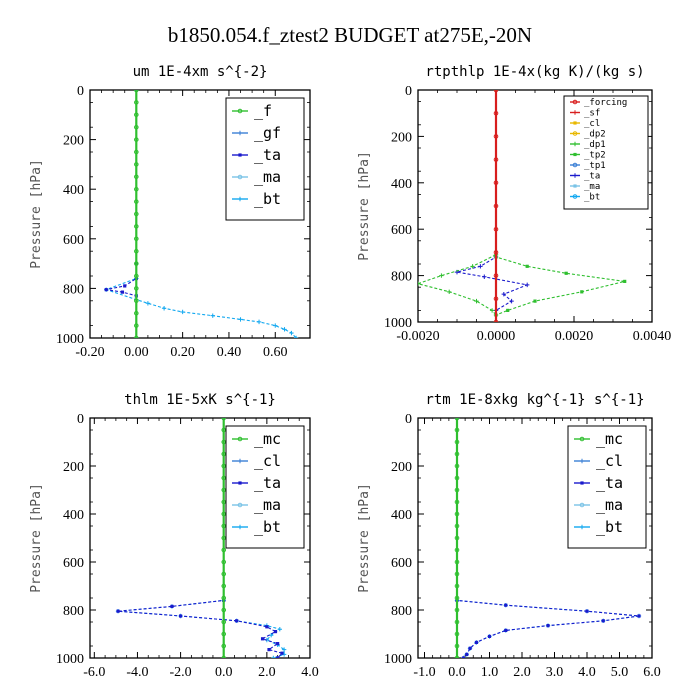  Describe the element at coordinates (229, 352) in the screenshot. I see `x-tick-label: 0.40` at that location.